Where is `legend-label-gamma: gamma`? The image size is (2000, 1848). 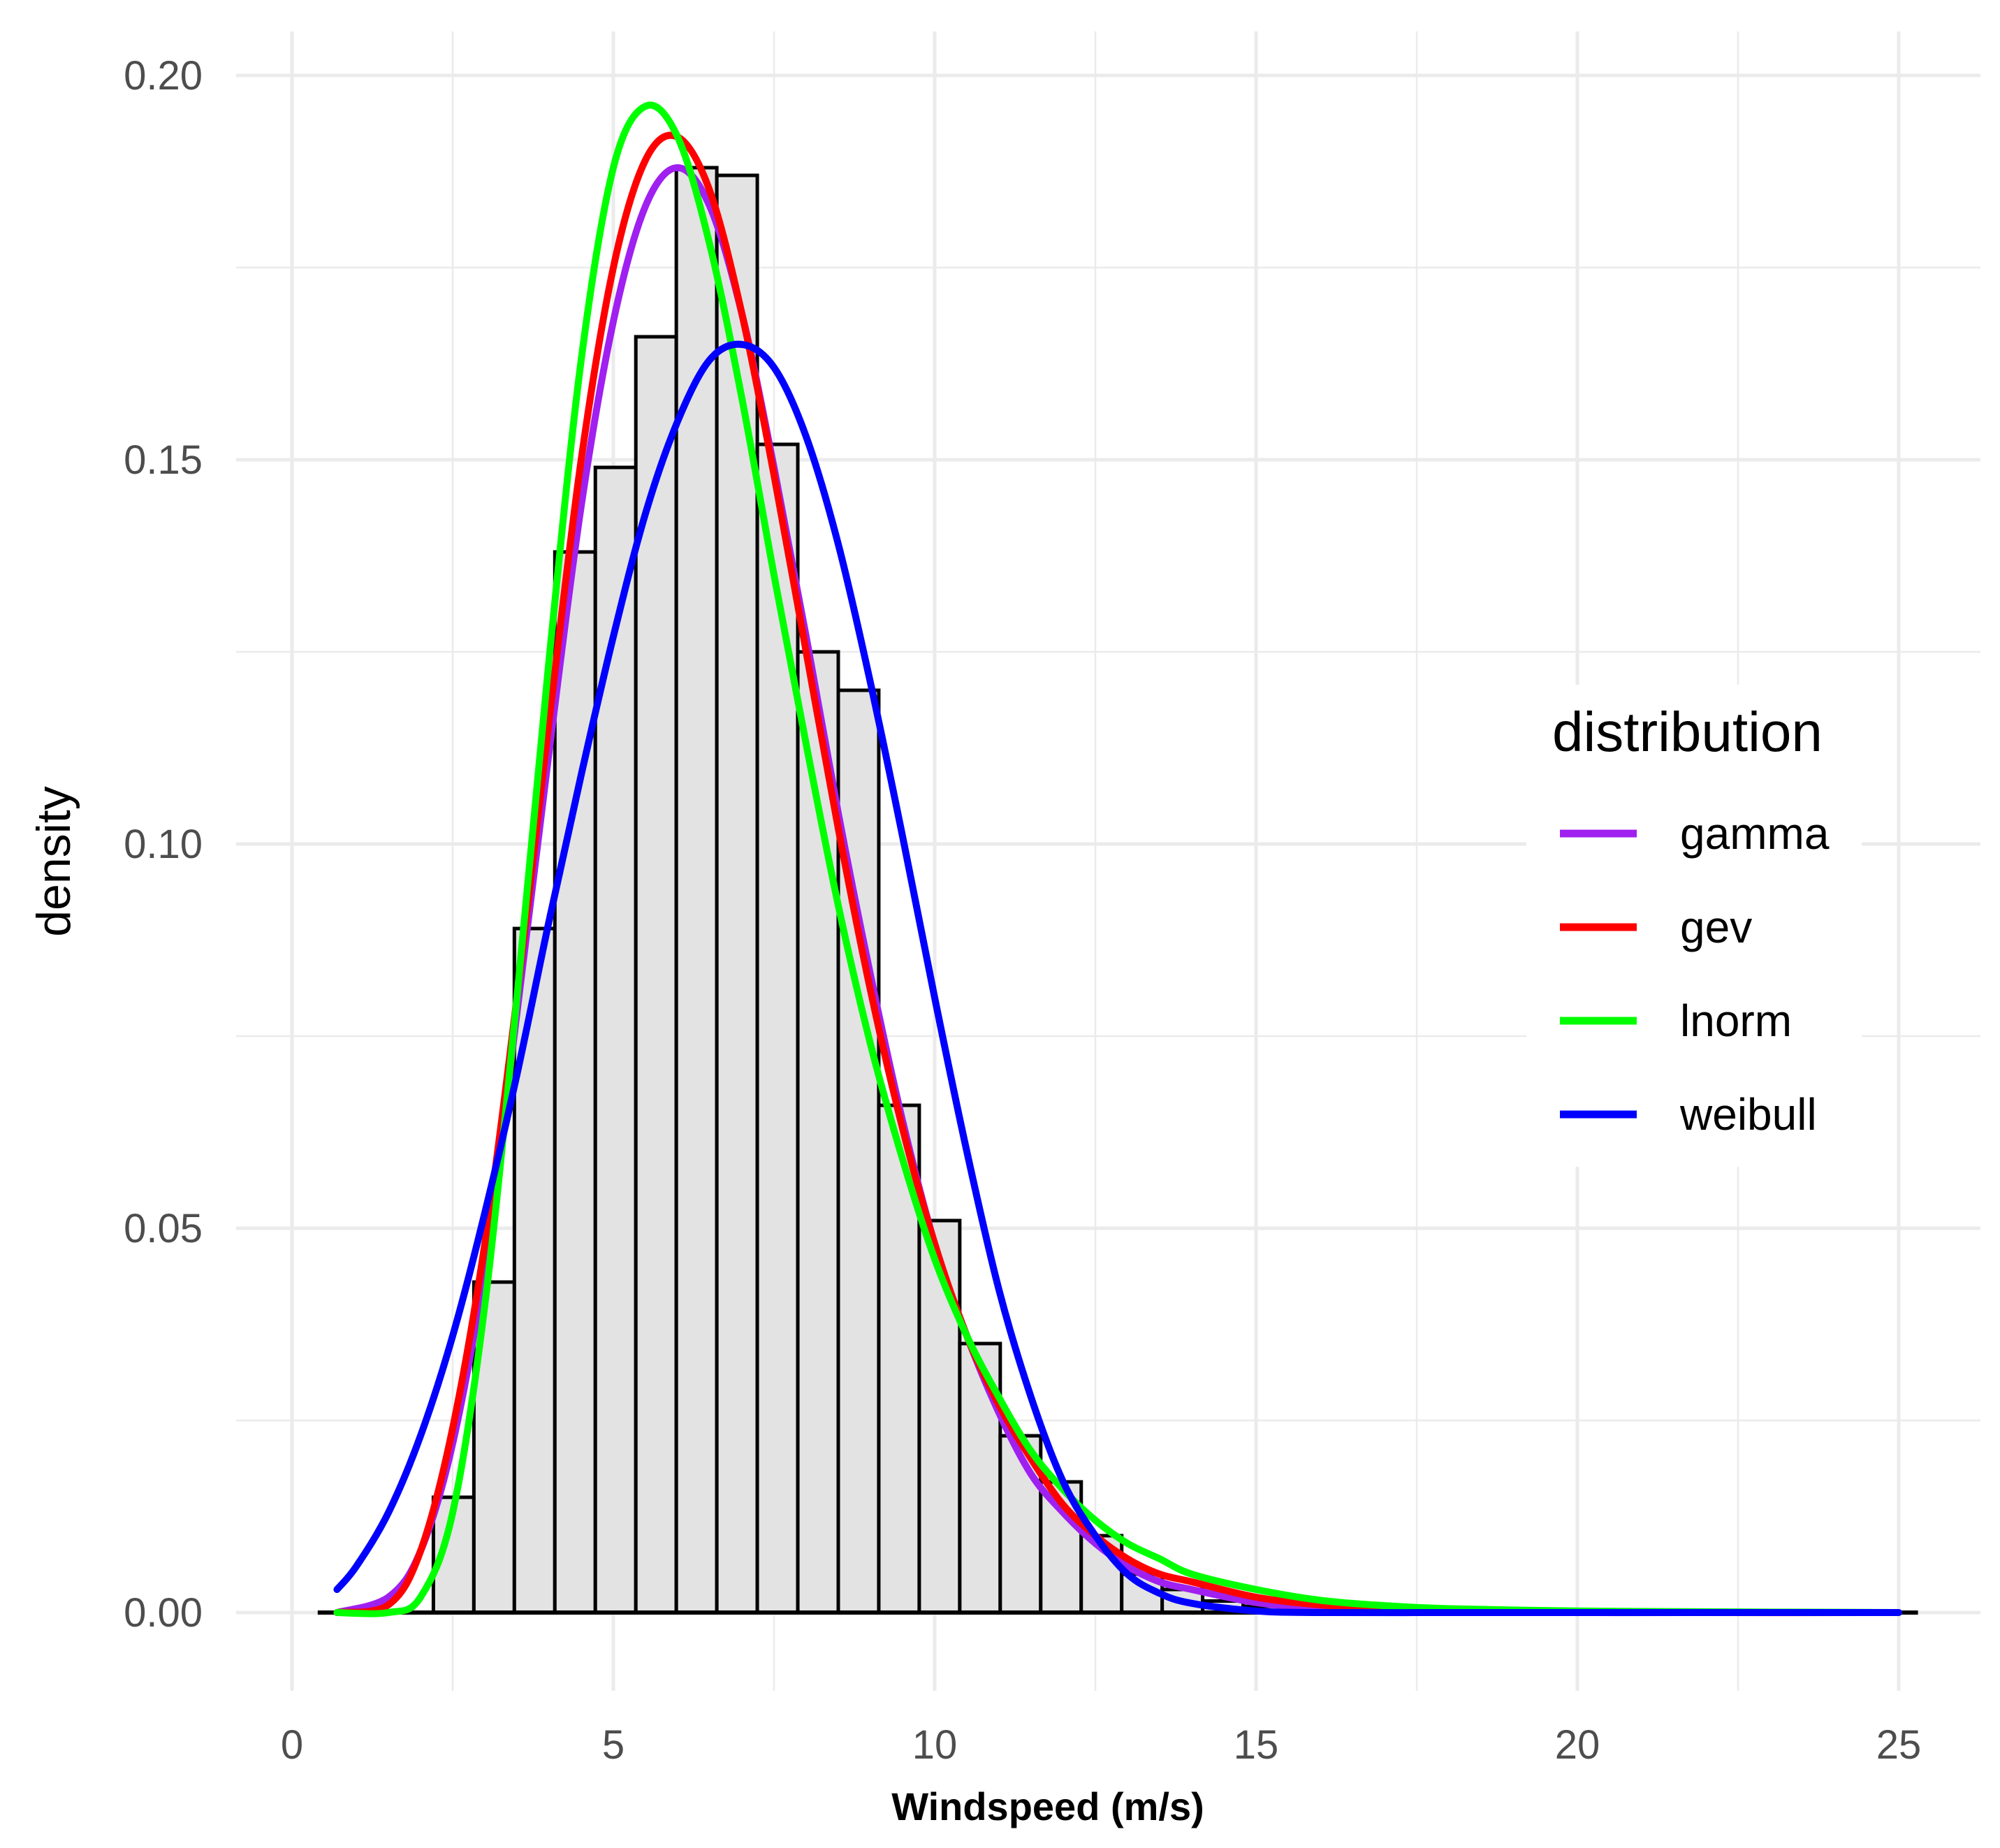 legend-label-gamma: gamma is located at coordinates (1755, 833).